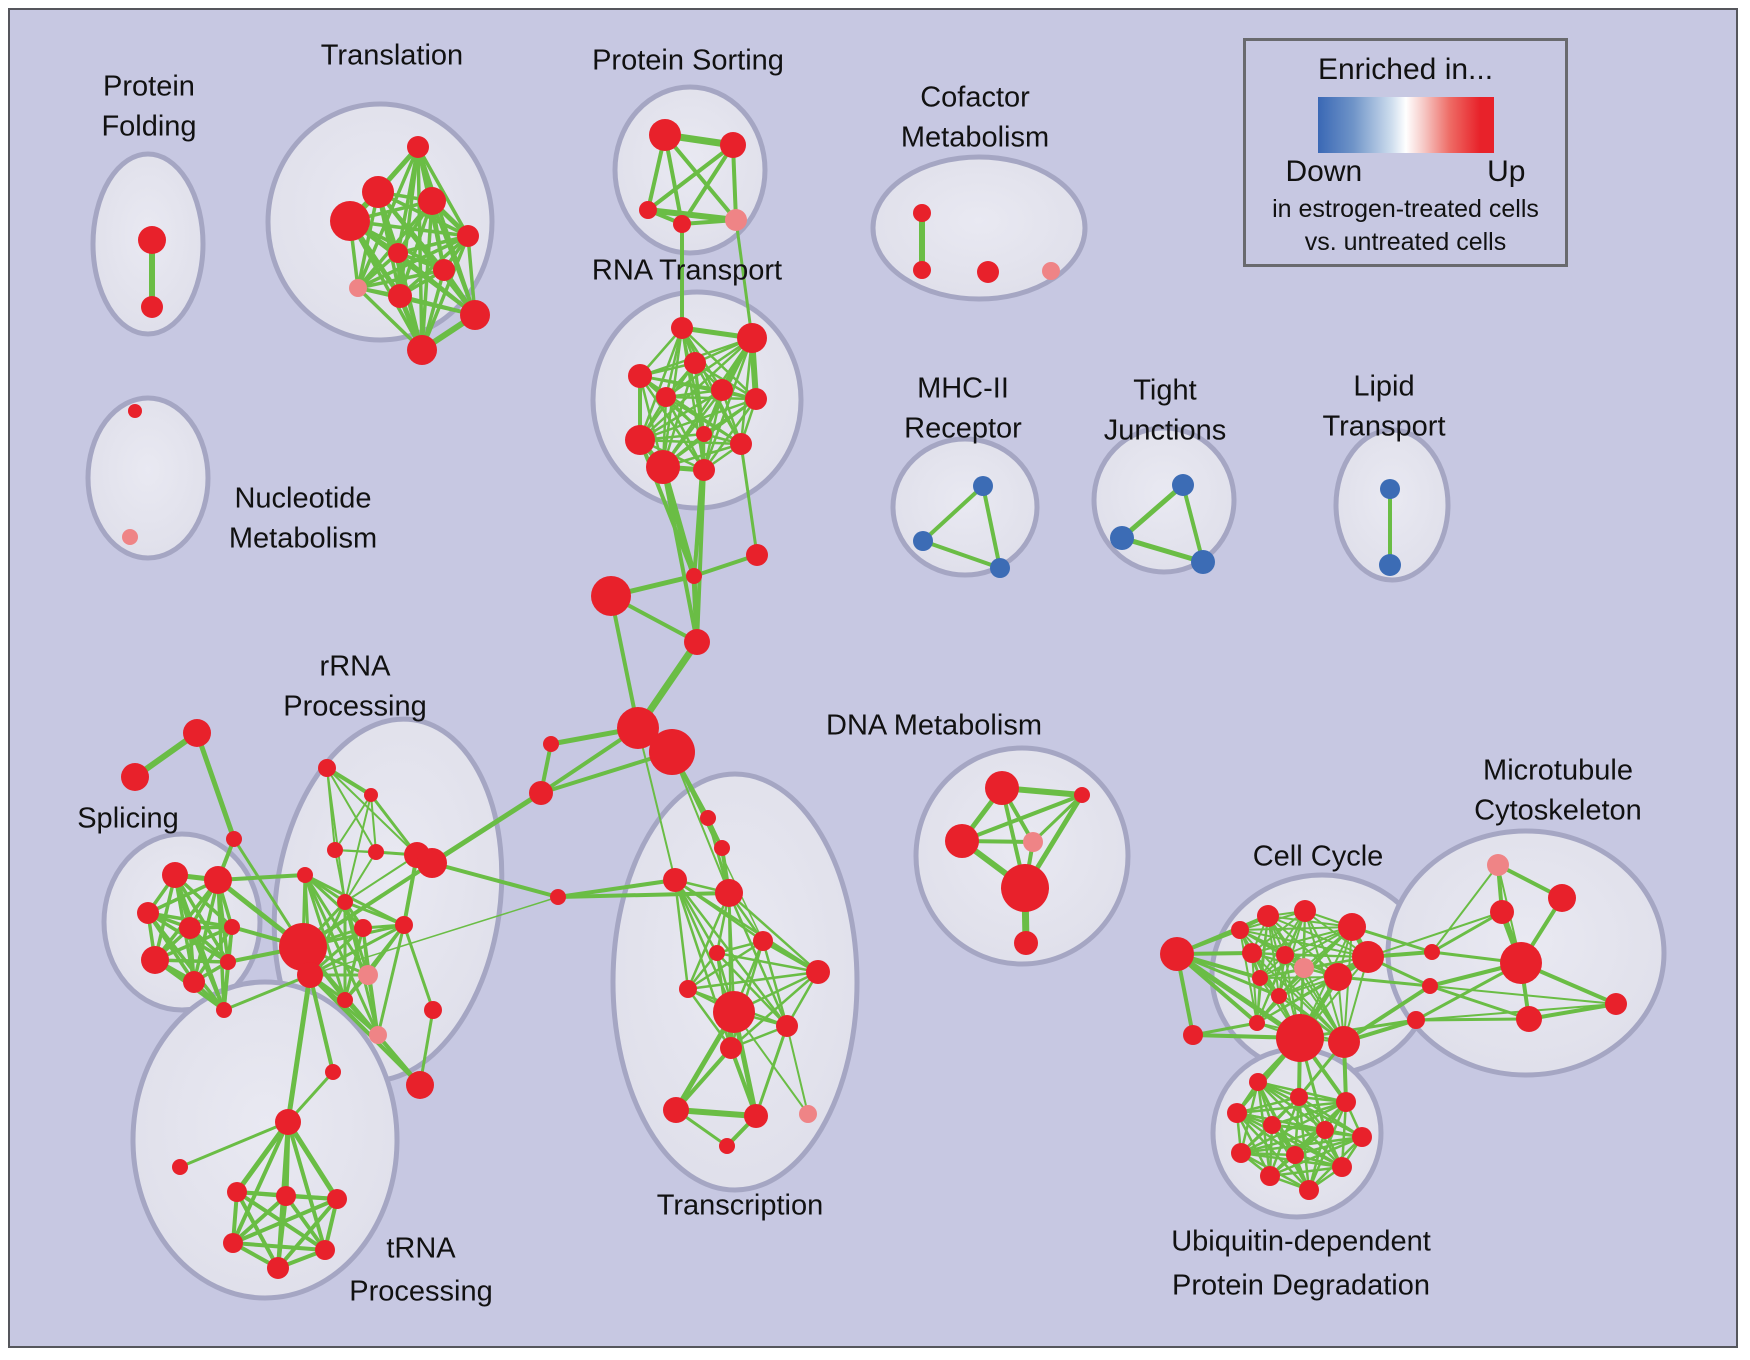 This screenshot has height=1360, width=1750. I want to click on node-ub10, so click(1342, 1167).